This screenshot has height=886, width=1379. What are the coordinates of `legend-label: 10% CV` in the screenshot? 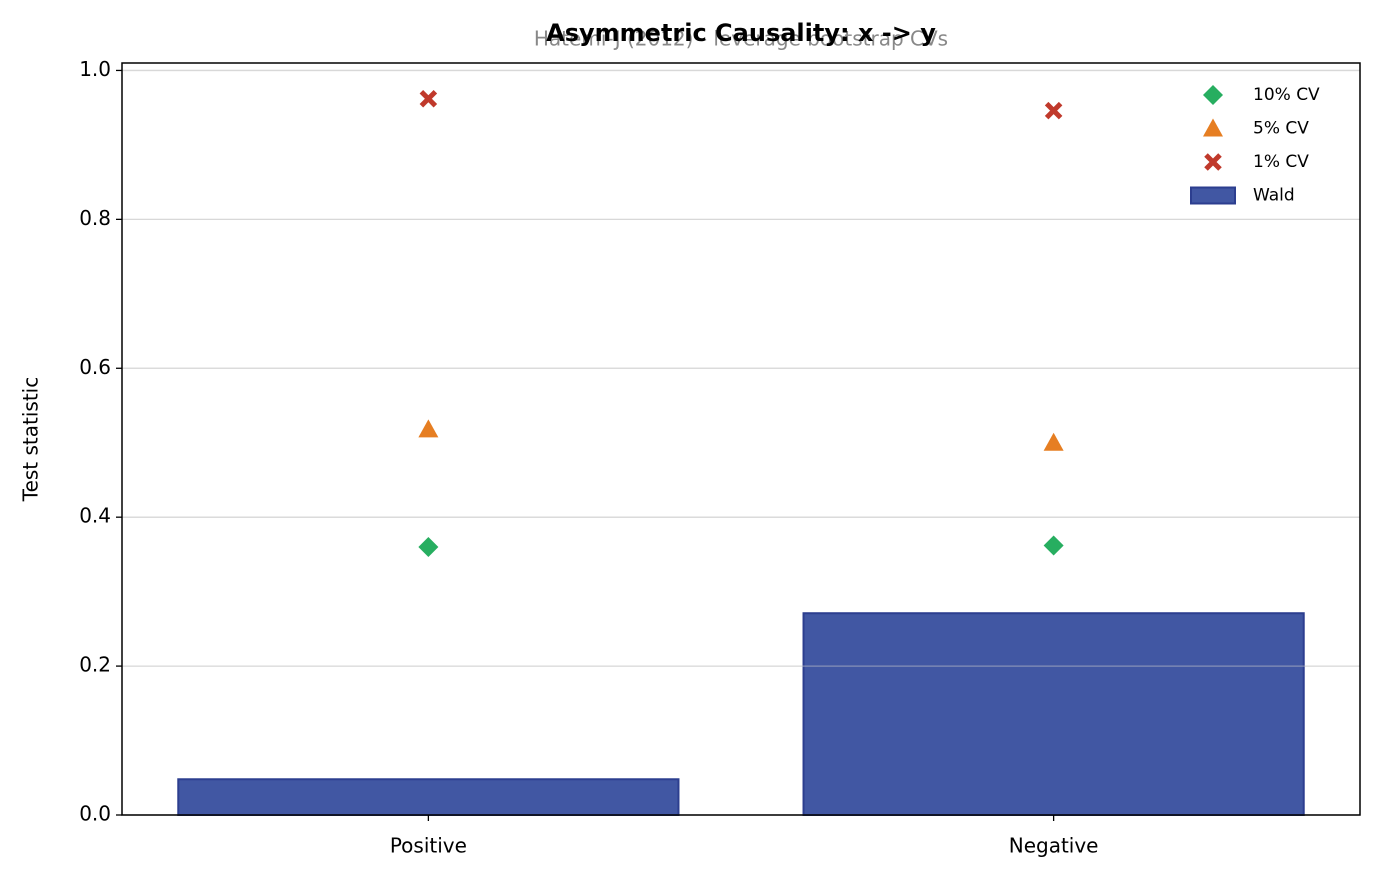 It's located at (1286, 95).